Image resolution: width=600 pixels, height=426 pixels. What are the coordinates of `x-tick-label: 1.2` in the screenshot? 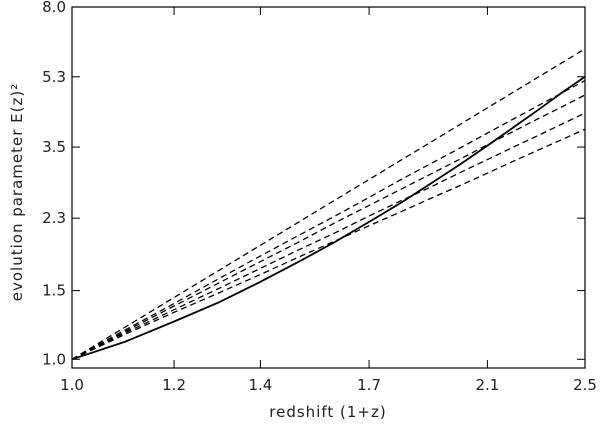 It's located at (174, 385).